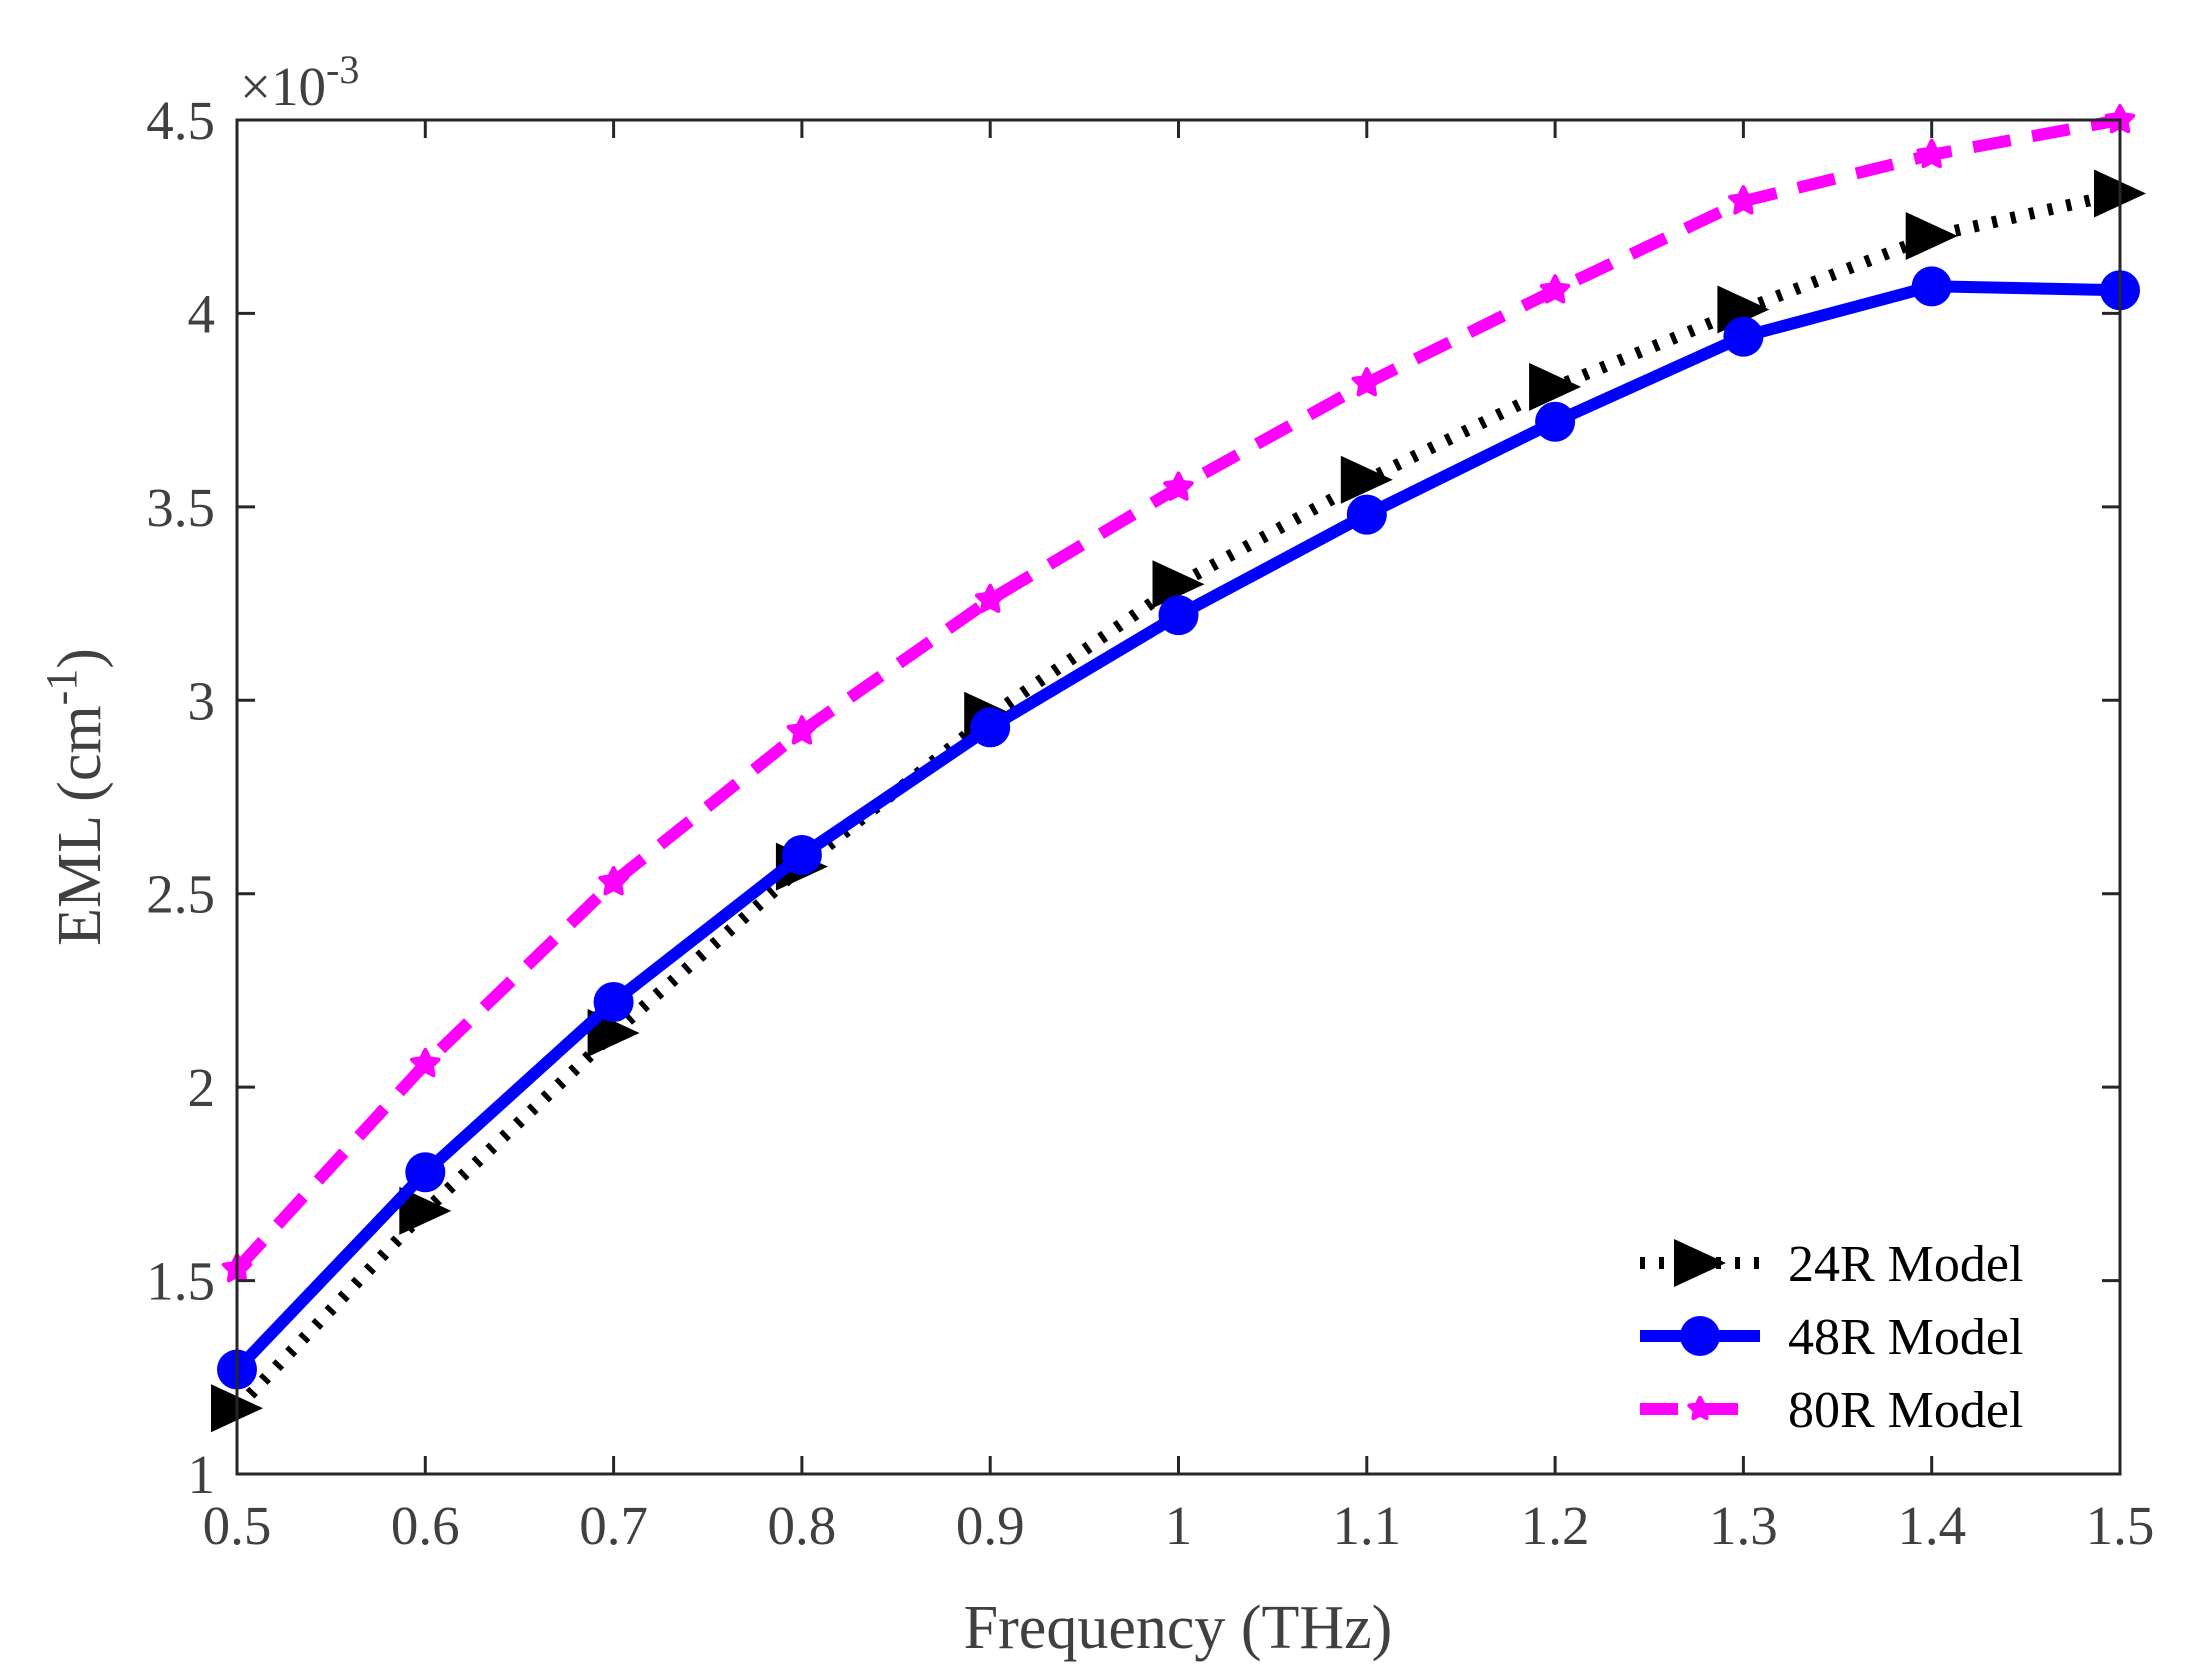 Image resolution: width=2190 pixels, height=1667 pixels. What do you see at coordinates (180, 507) in the screenshot?
I see `y-tick-label: 3.5` at bounding box center [180, 507].